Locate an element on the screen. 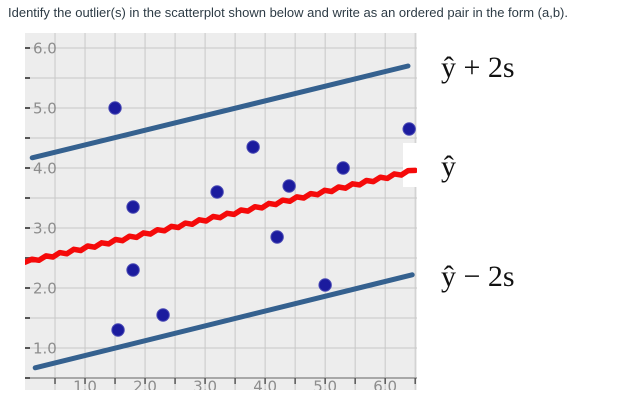 This screenshot has height=407, width=643. line-y-hat is located at coordinates (220, 216).